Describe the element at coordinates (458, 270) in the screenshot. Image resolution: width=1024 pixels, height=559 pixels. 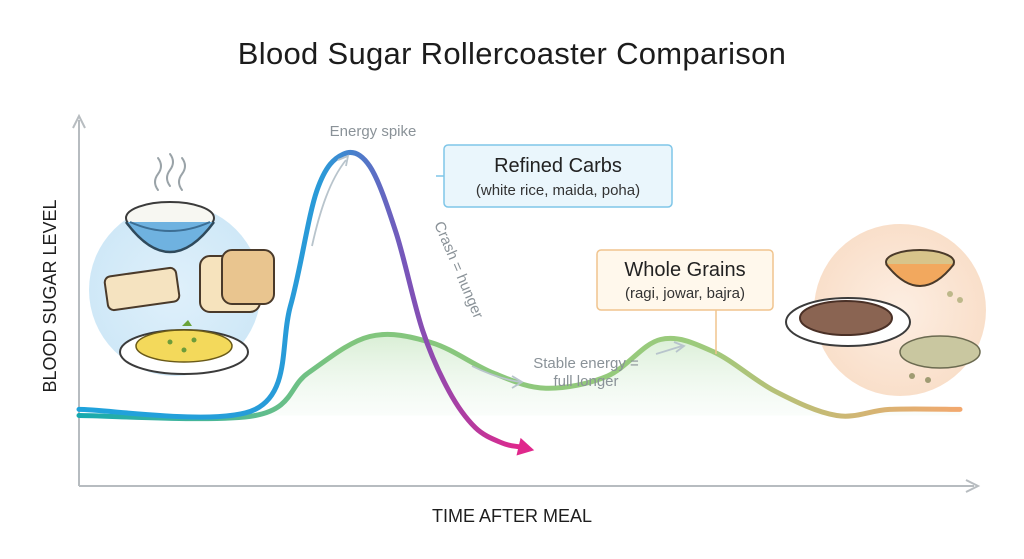
I see `crash-label: Crash = hunger` at that location.